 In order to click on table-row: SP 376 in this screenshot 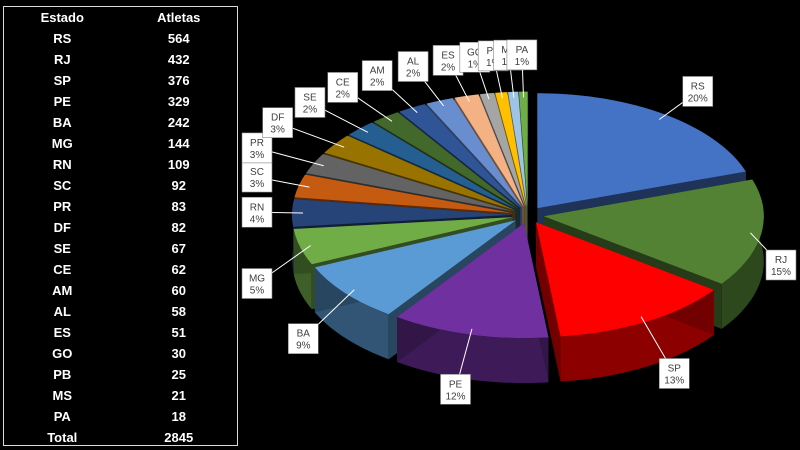, I will do `click(120, 80)`.